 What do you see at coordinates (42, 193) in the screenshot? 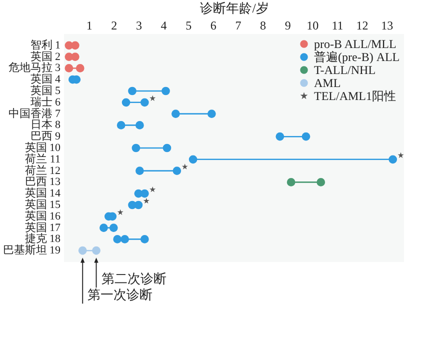
I see `y-tick-label: 英国 14` at bounding box center [42, 193].